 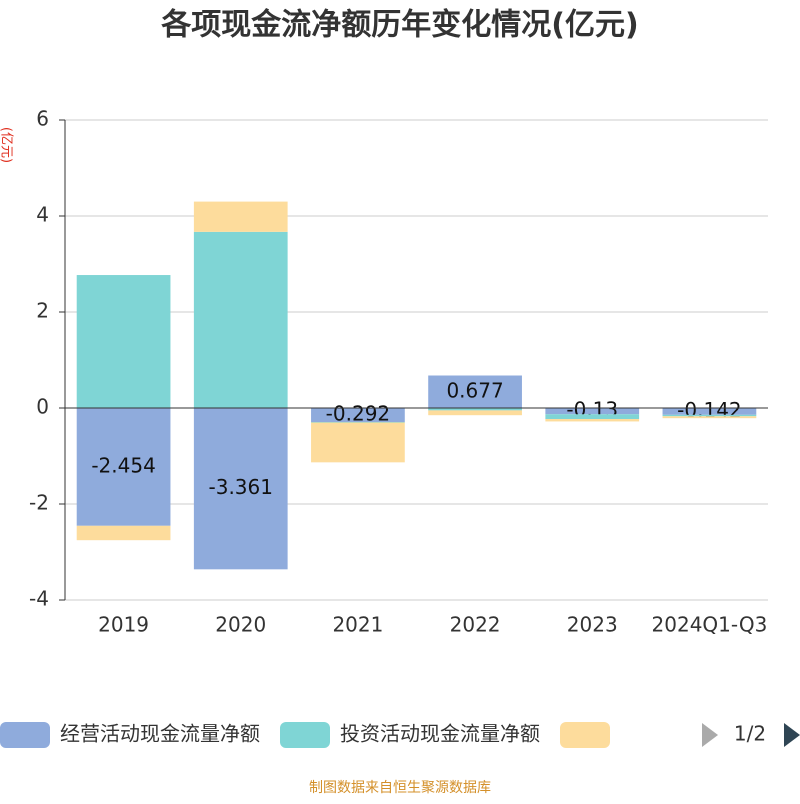 What do you see at coordinates (42, 311) in the screenshot?
I see `y-tick-label: 2` at bounding box center [42, 311].